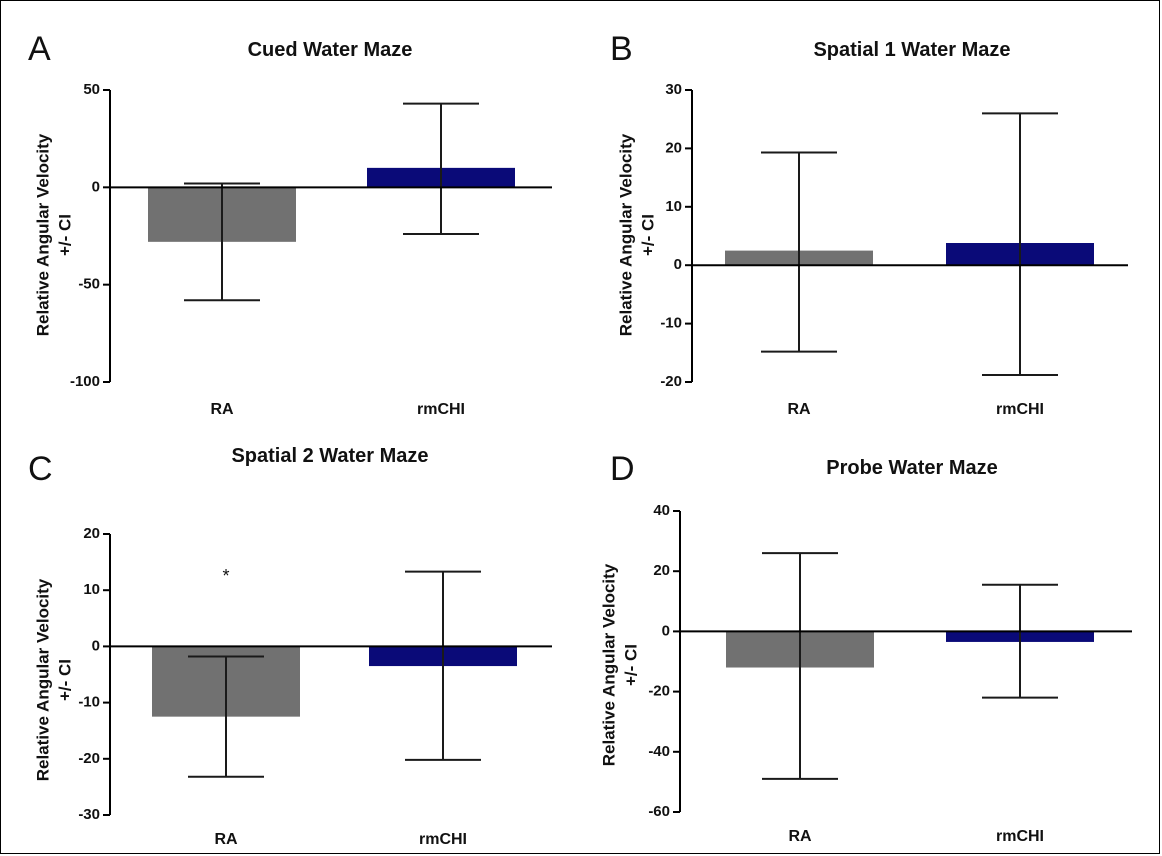 The width and height of the screenshot is (1162, 856). What do you see at coordinates (329, 456) in the screenshot?
I see `chart-title: Spatial 2 Water Maze` at bounding box center [329, 456].